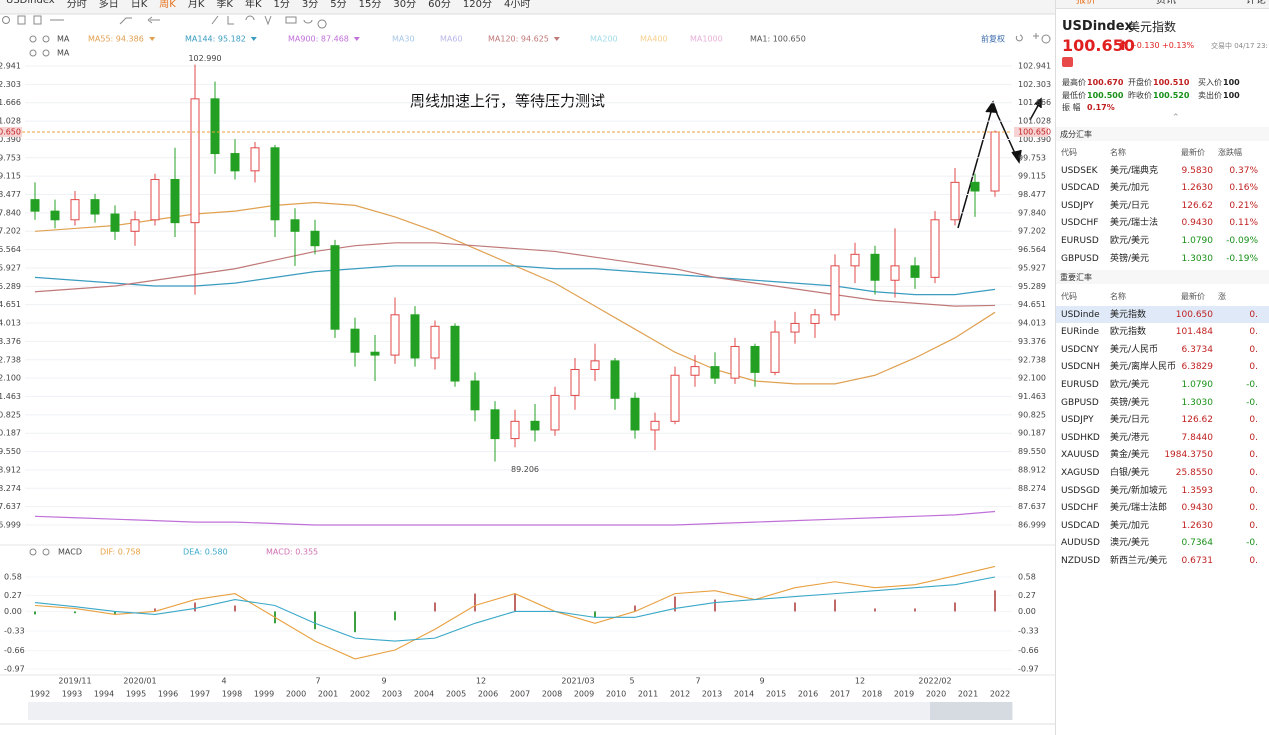 This screenshot has width=1269, height=735. What do you see at coordinates (310, 5) in the screenshot?
I see `toolbar-tab: 3分` at bounding box center [310, 5].